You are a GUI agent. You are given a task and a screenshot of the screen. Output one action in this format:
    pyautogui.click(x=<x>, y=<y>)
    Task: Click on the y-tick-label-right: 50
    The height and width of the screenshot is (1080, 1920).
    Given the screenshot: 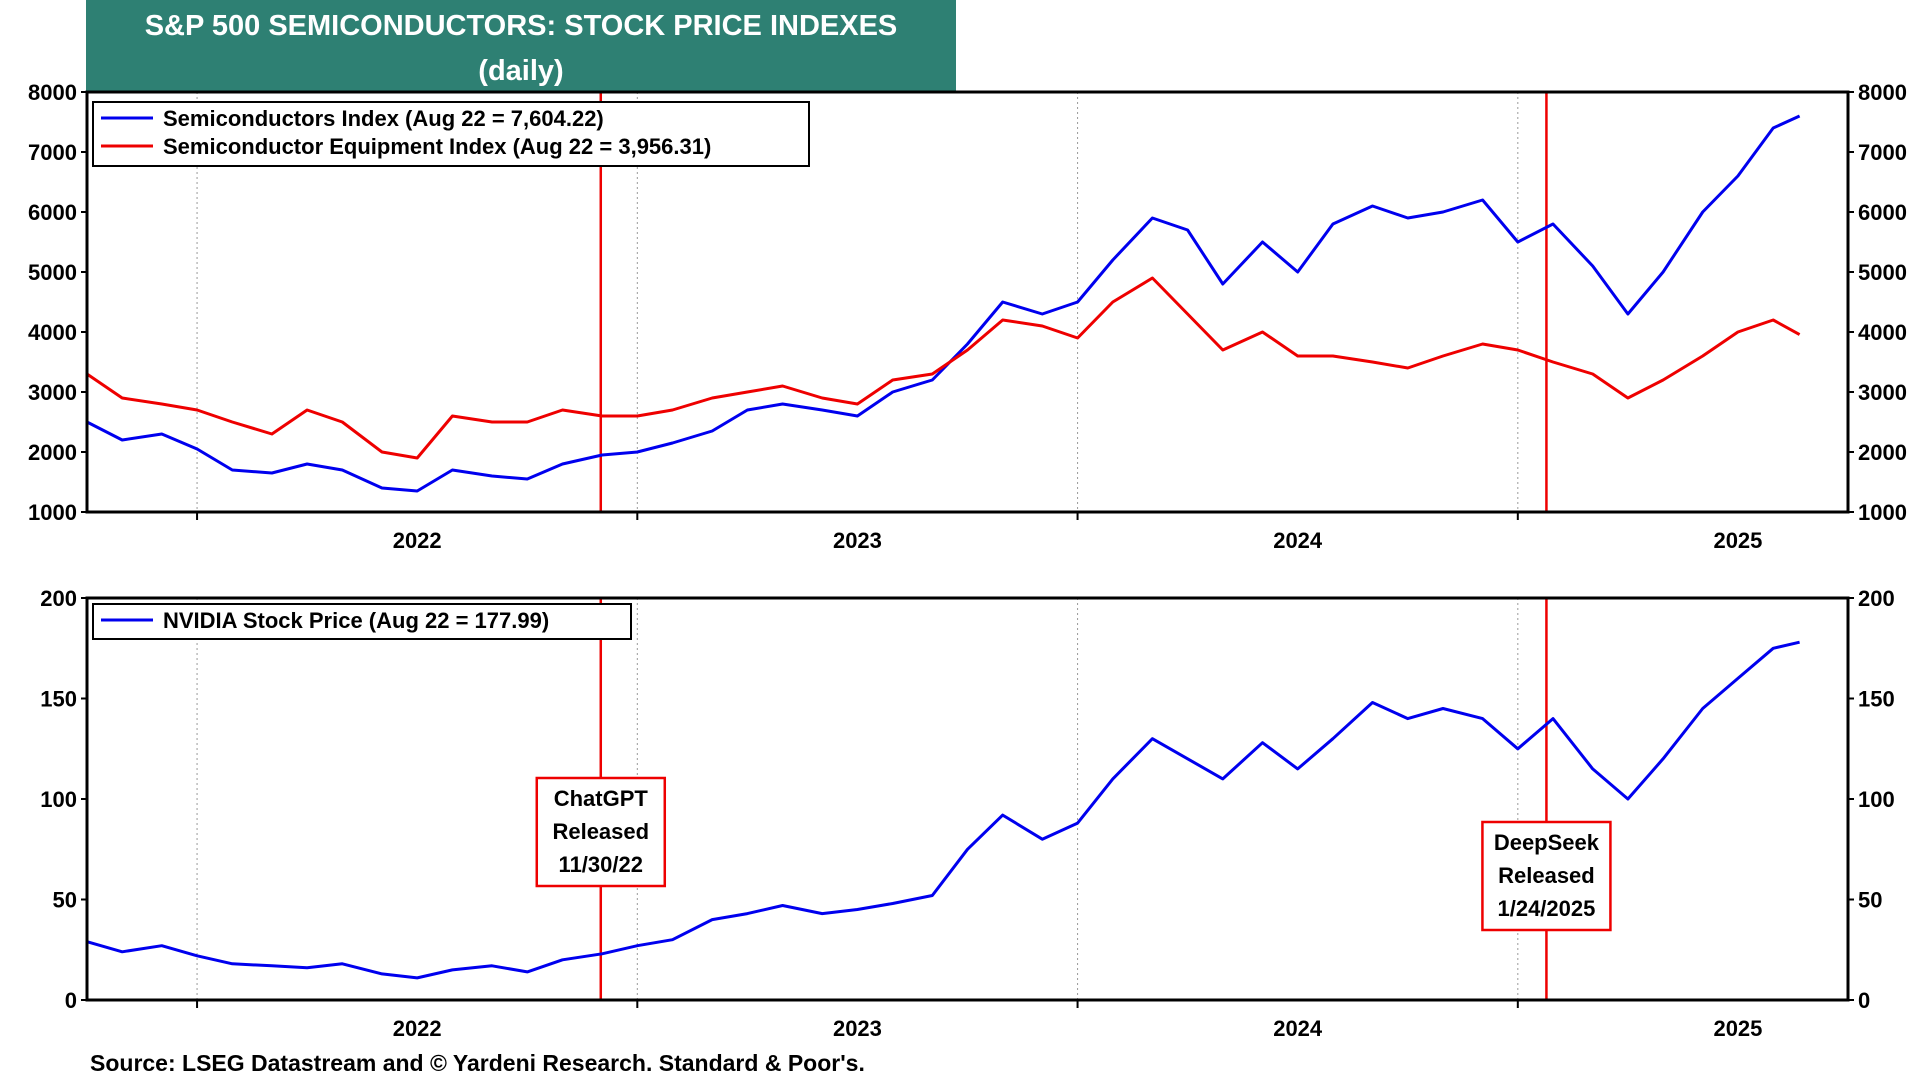 What is the action you would take?
    pyautogui.click(x=1870, y=900)
    